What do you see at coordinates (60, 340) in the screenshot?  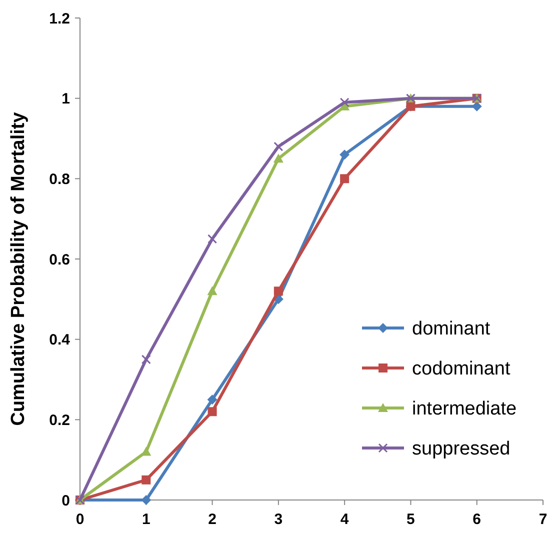 I see `y-tick-label: 0.4` at bounding box center [60, 340].